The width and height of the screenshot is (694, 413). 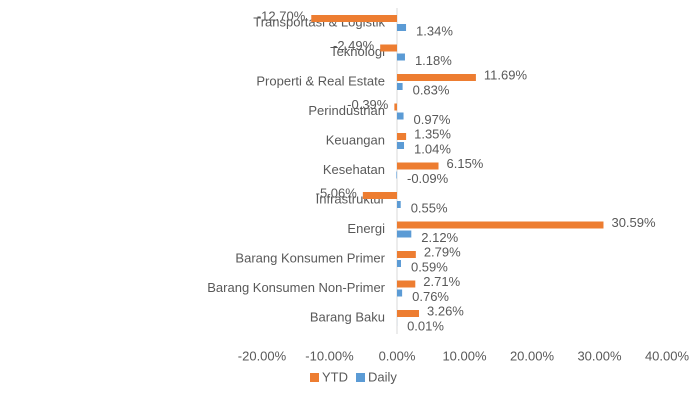 What do you see at coordinates (262, 355) in the screenshot?
I see `x-tick-label: -20.00%` at bounding box center [262, 355].